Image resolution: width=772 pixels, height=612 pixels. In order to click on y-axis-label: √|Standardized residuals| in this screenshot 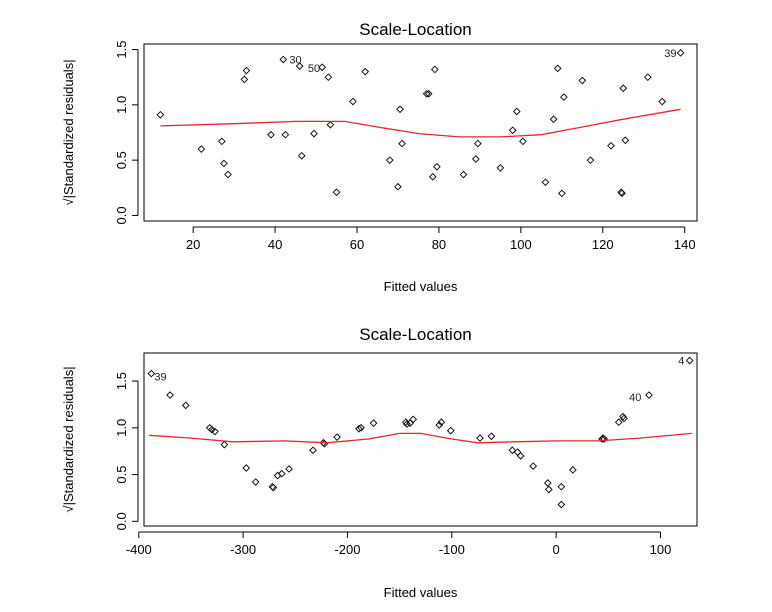, I will do `click(68, 439)`.